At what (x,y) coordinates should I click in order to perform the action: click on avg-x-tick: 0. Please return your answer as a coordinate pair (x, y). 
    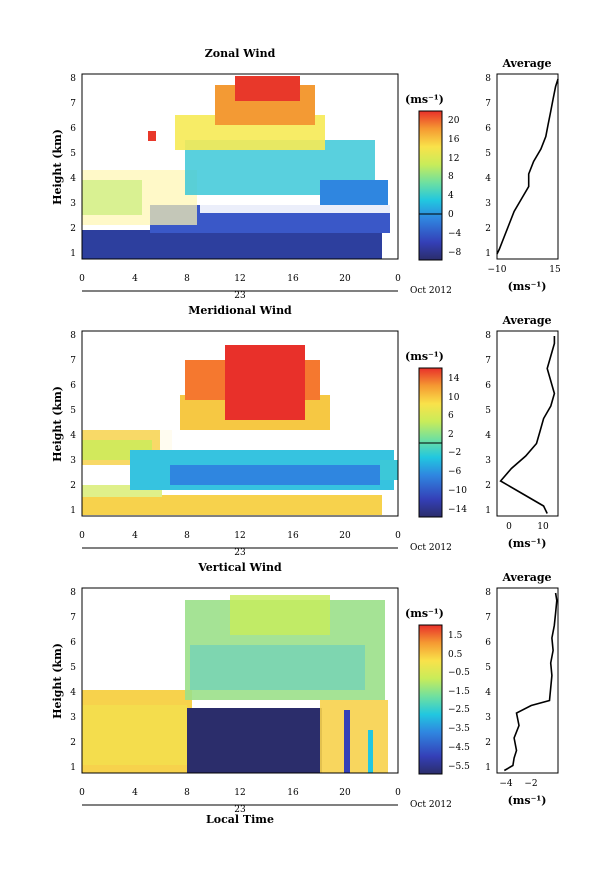
    Looking at the image, I should click on (509, 527).